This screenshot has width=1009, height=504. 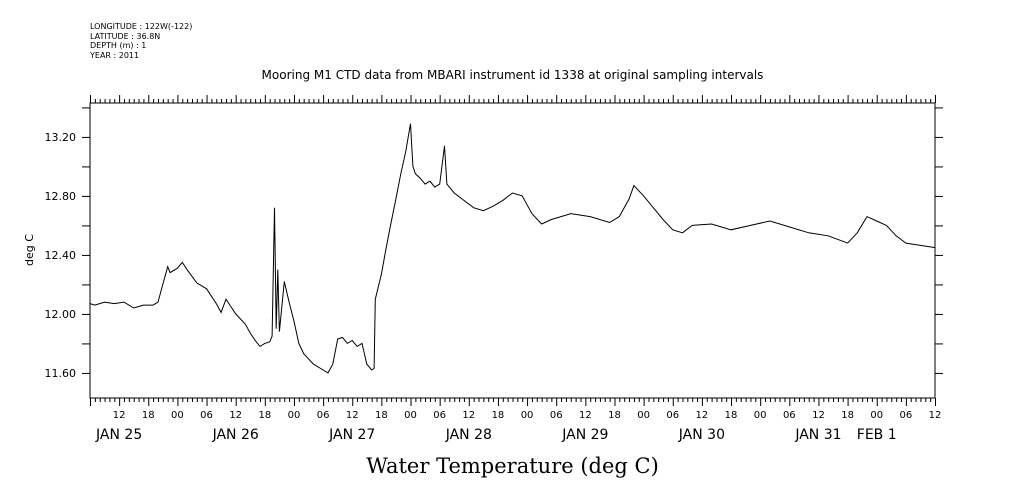 What do you see at coordinates (61, 196) in the screenshot?
I see `y-tick-label: 12.80` at bounding box center [61, 196].